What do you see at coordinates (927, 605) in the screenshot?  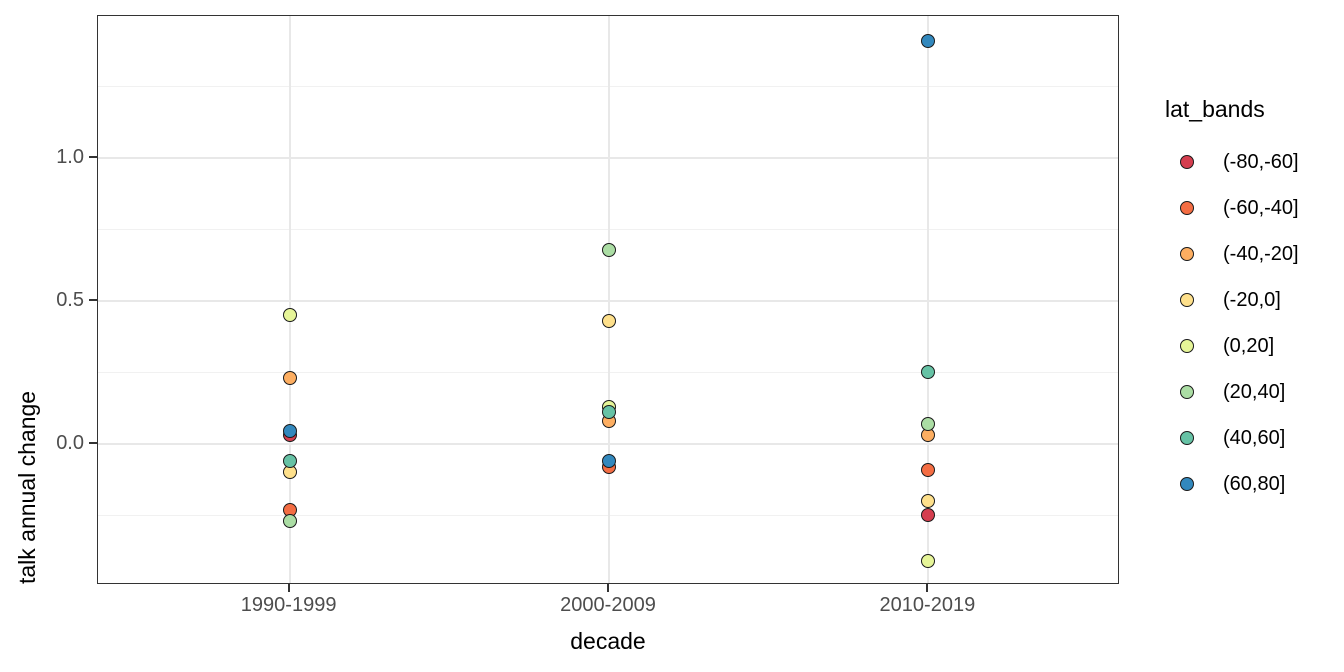 I see `x-tick-label: 2010-2019` at bounding box center [927, 605].